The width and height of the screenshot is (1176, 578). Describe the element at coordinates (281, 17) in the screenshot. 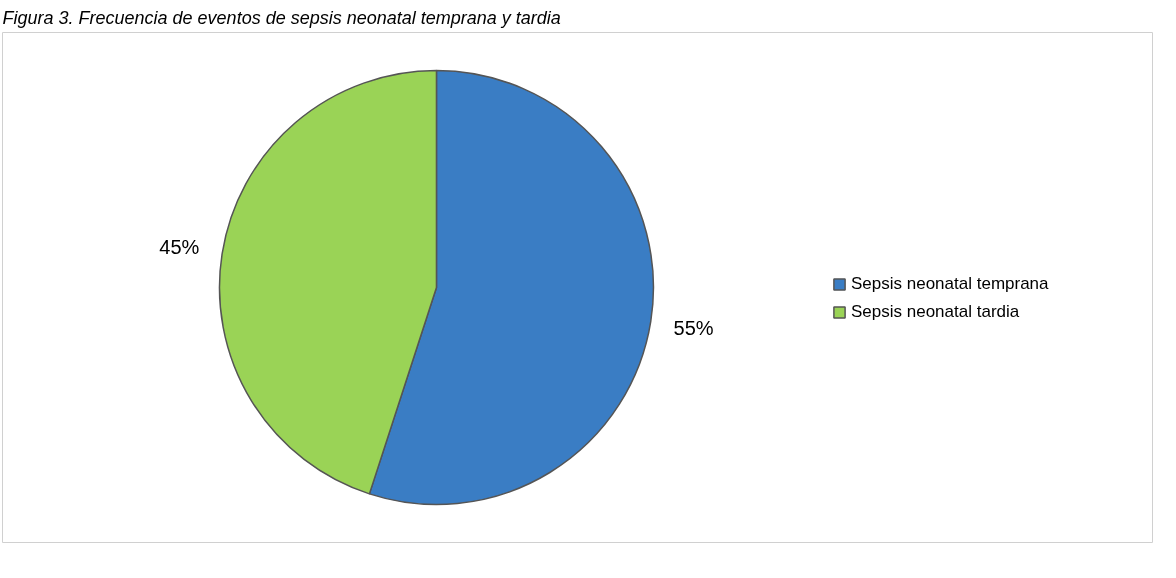

I see `chart-title: Figura 3. Frecuencia de eventos de sepsis neonatal temprana y tardia` at that location.